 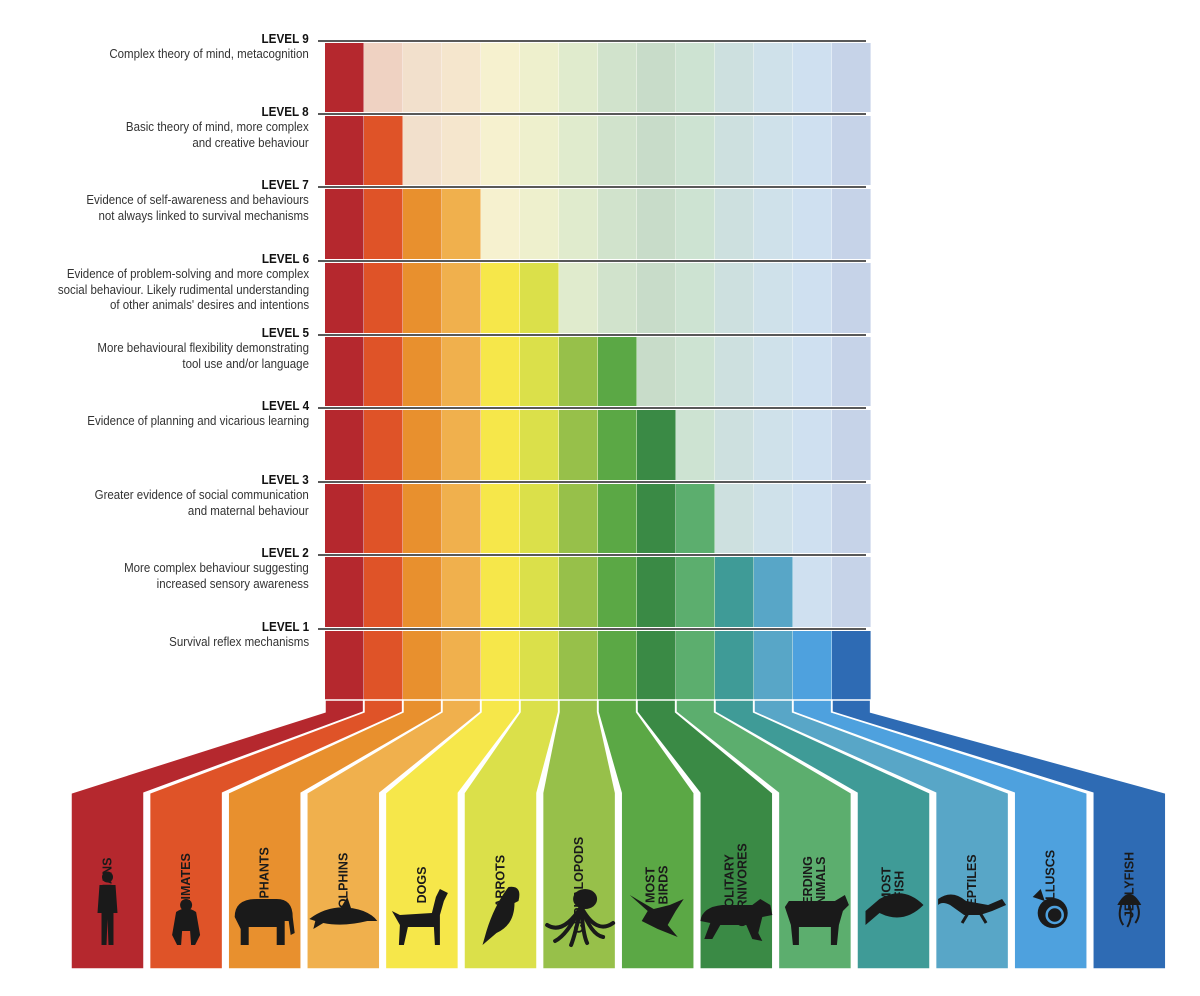 What do you see at coordinates (736, 920) in the screenshot?
I see `big-cat-icon` at bounding box center [736, 920].